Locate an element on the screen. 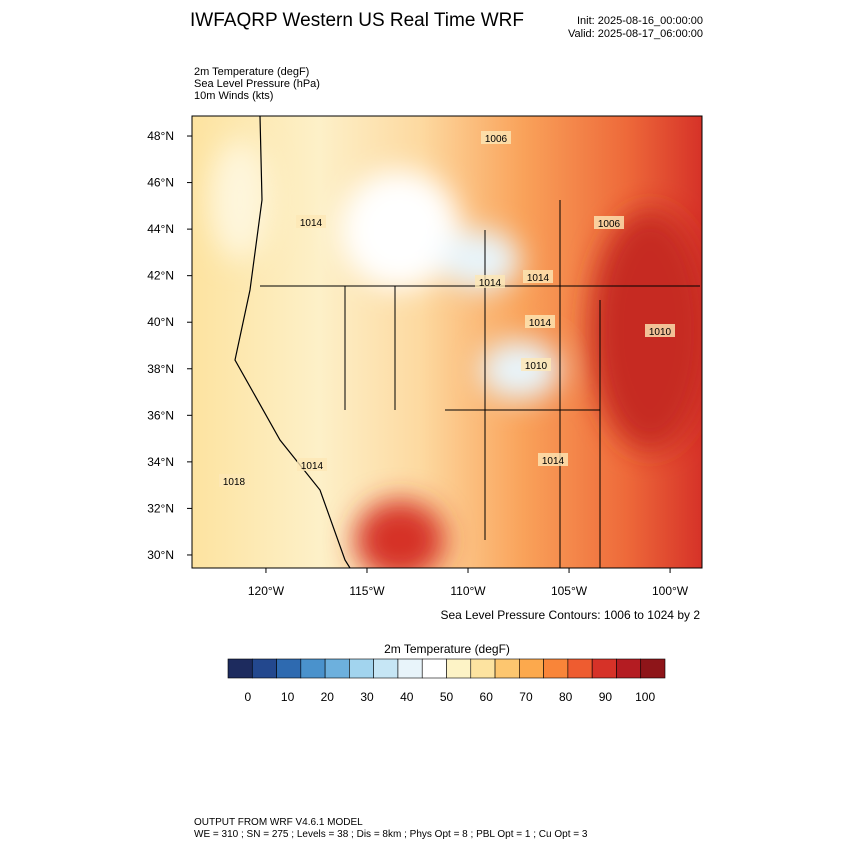 Image resolution: width=850 pixels, height=850 pixels. colorbar-tick-label: 70 is located at coordinates (526, 697).